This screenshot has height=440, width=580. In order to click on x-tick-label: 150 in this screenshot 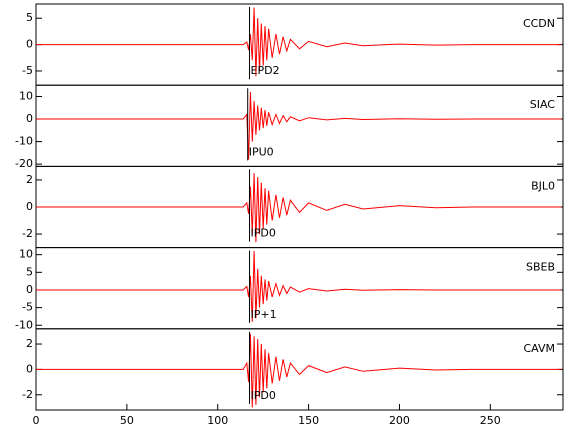, I will do `click(308, 420)`.